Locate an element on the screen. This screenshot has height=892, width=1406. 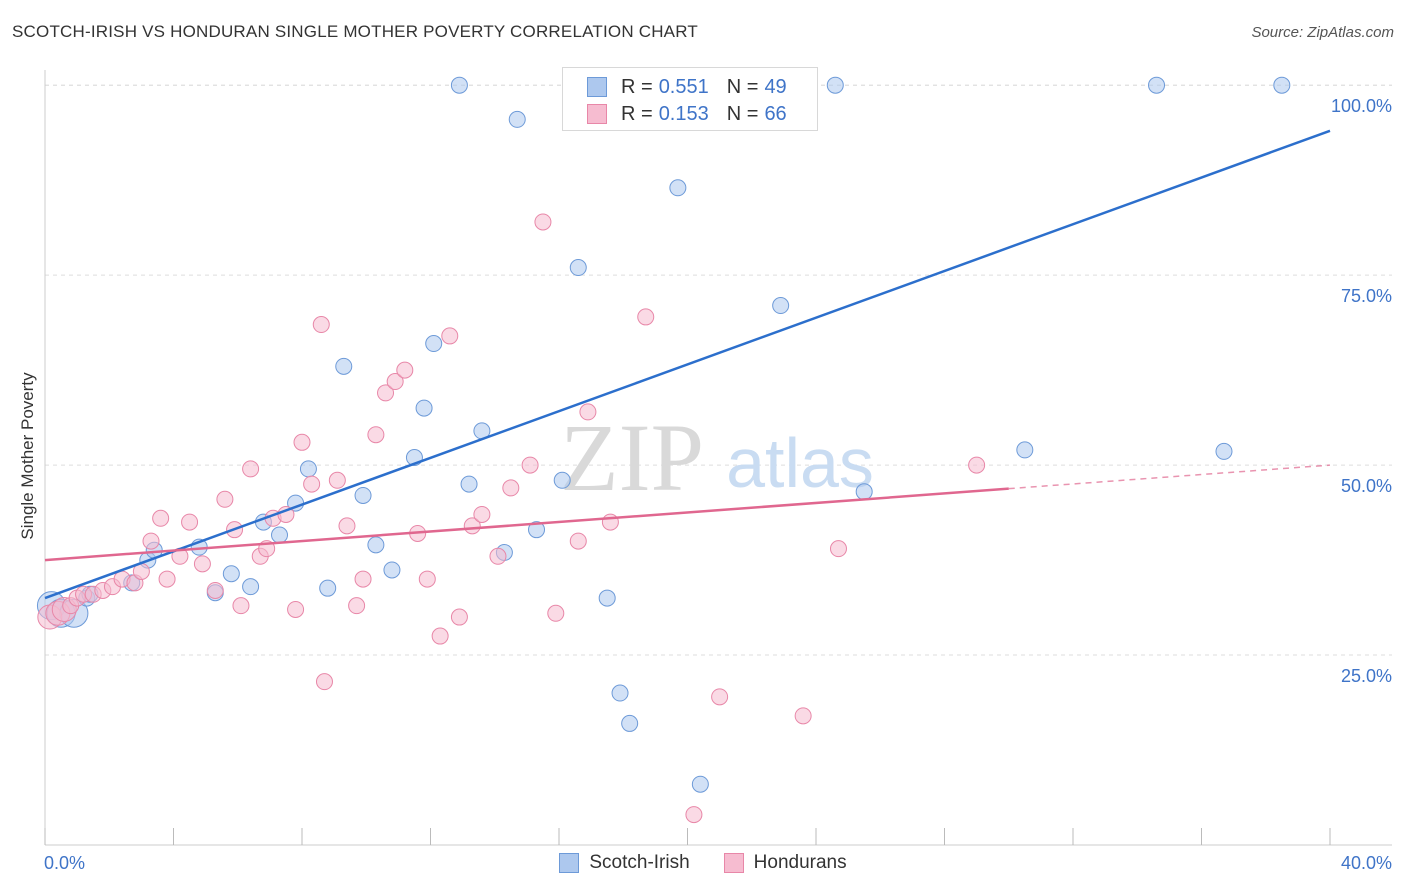
correlation-legend: R = 0.551 N = 49 R = 0.153 N = 66 is located at coordinates (690, 99).